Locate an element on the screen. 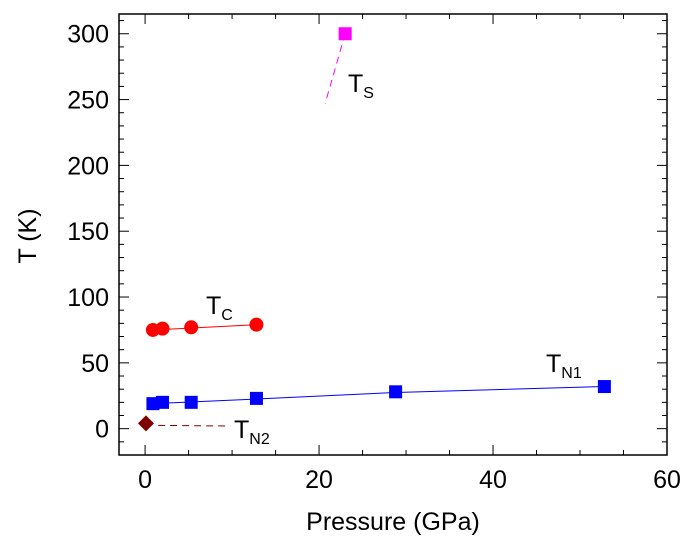 Image resolution: width=691 pixels, height=550 pixels. series-label-tc: TC is located at coordinates (219, 308).